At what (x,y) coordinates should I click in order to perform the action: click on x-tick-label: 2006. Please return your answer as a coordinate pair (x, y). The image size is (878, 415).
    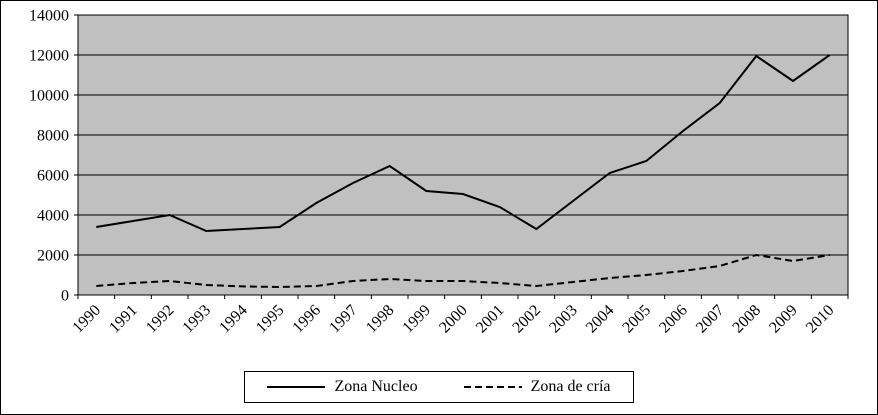
    Looking at the image, I should click on (673, 319).